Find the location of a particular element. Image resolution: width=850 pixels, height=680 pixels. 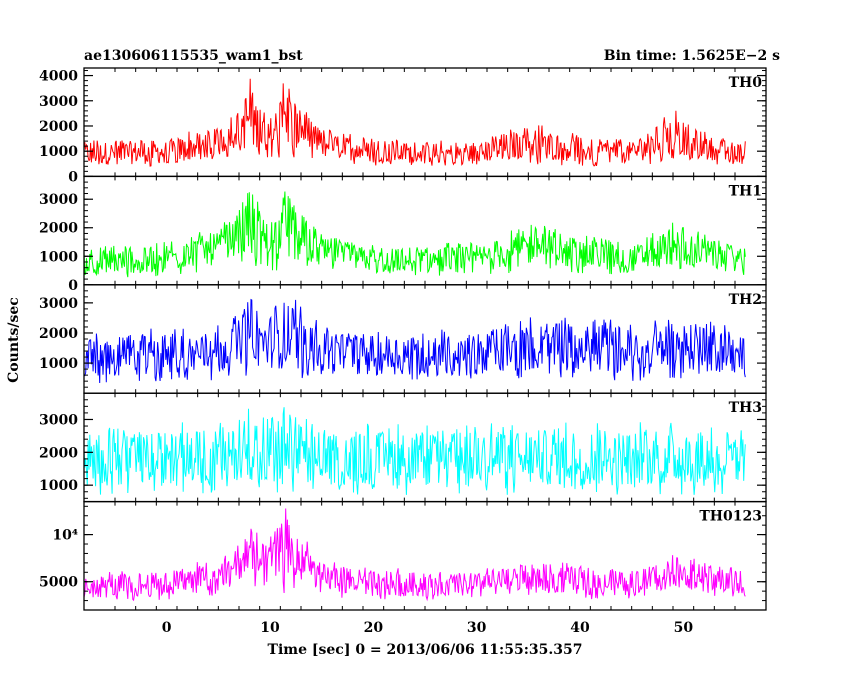

th1-panel-label: TH1 is located at coordinates (745, 191).